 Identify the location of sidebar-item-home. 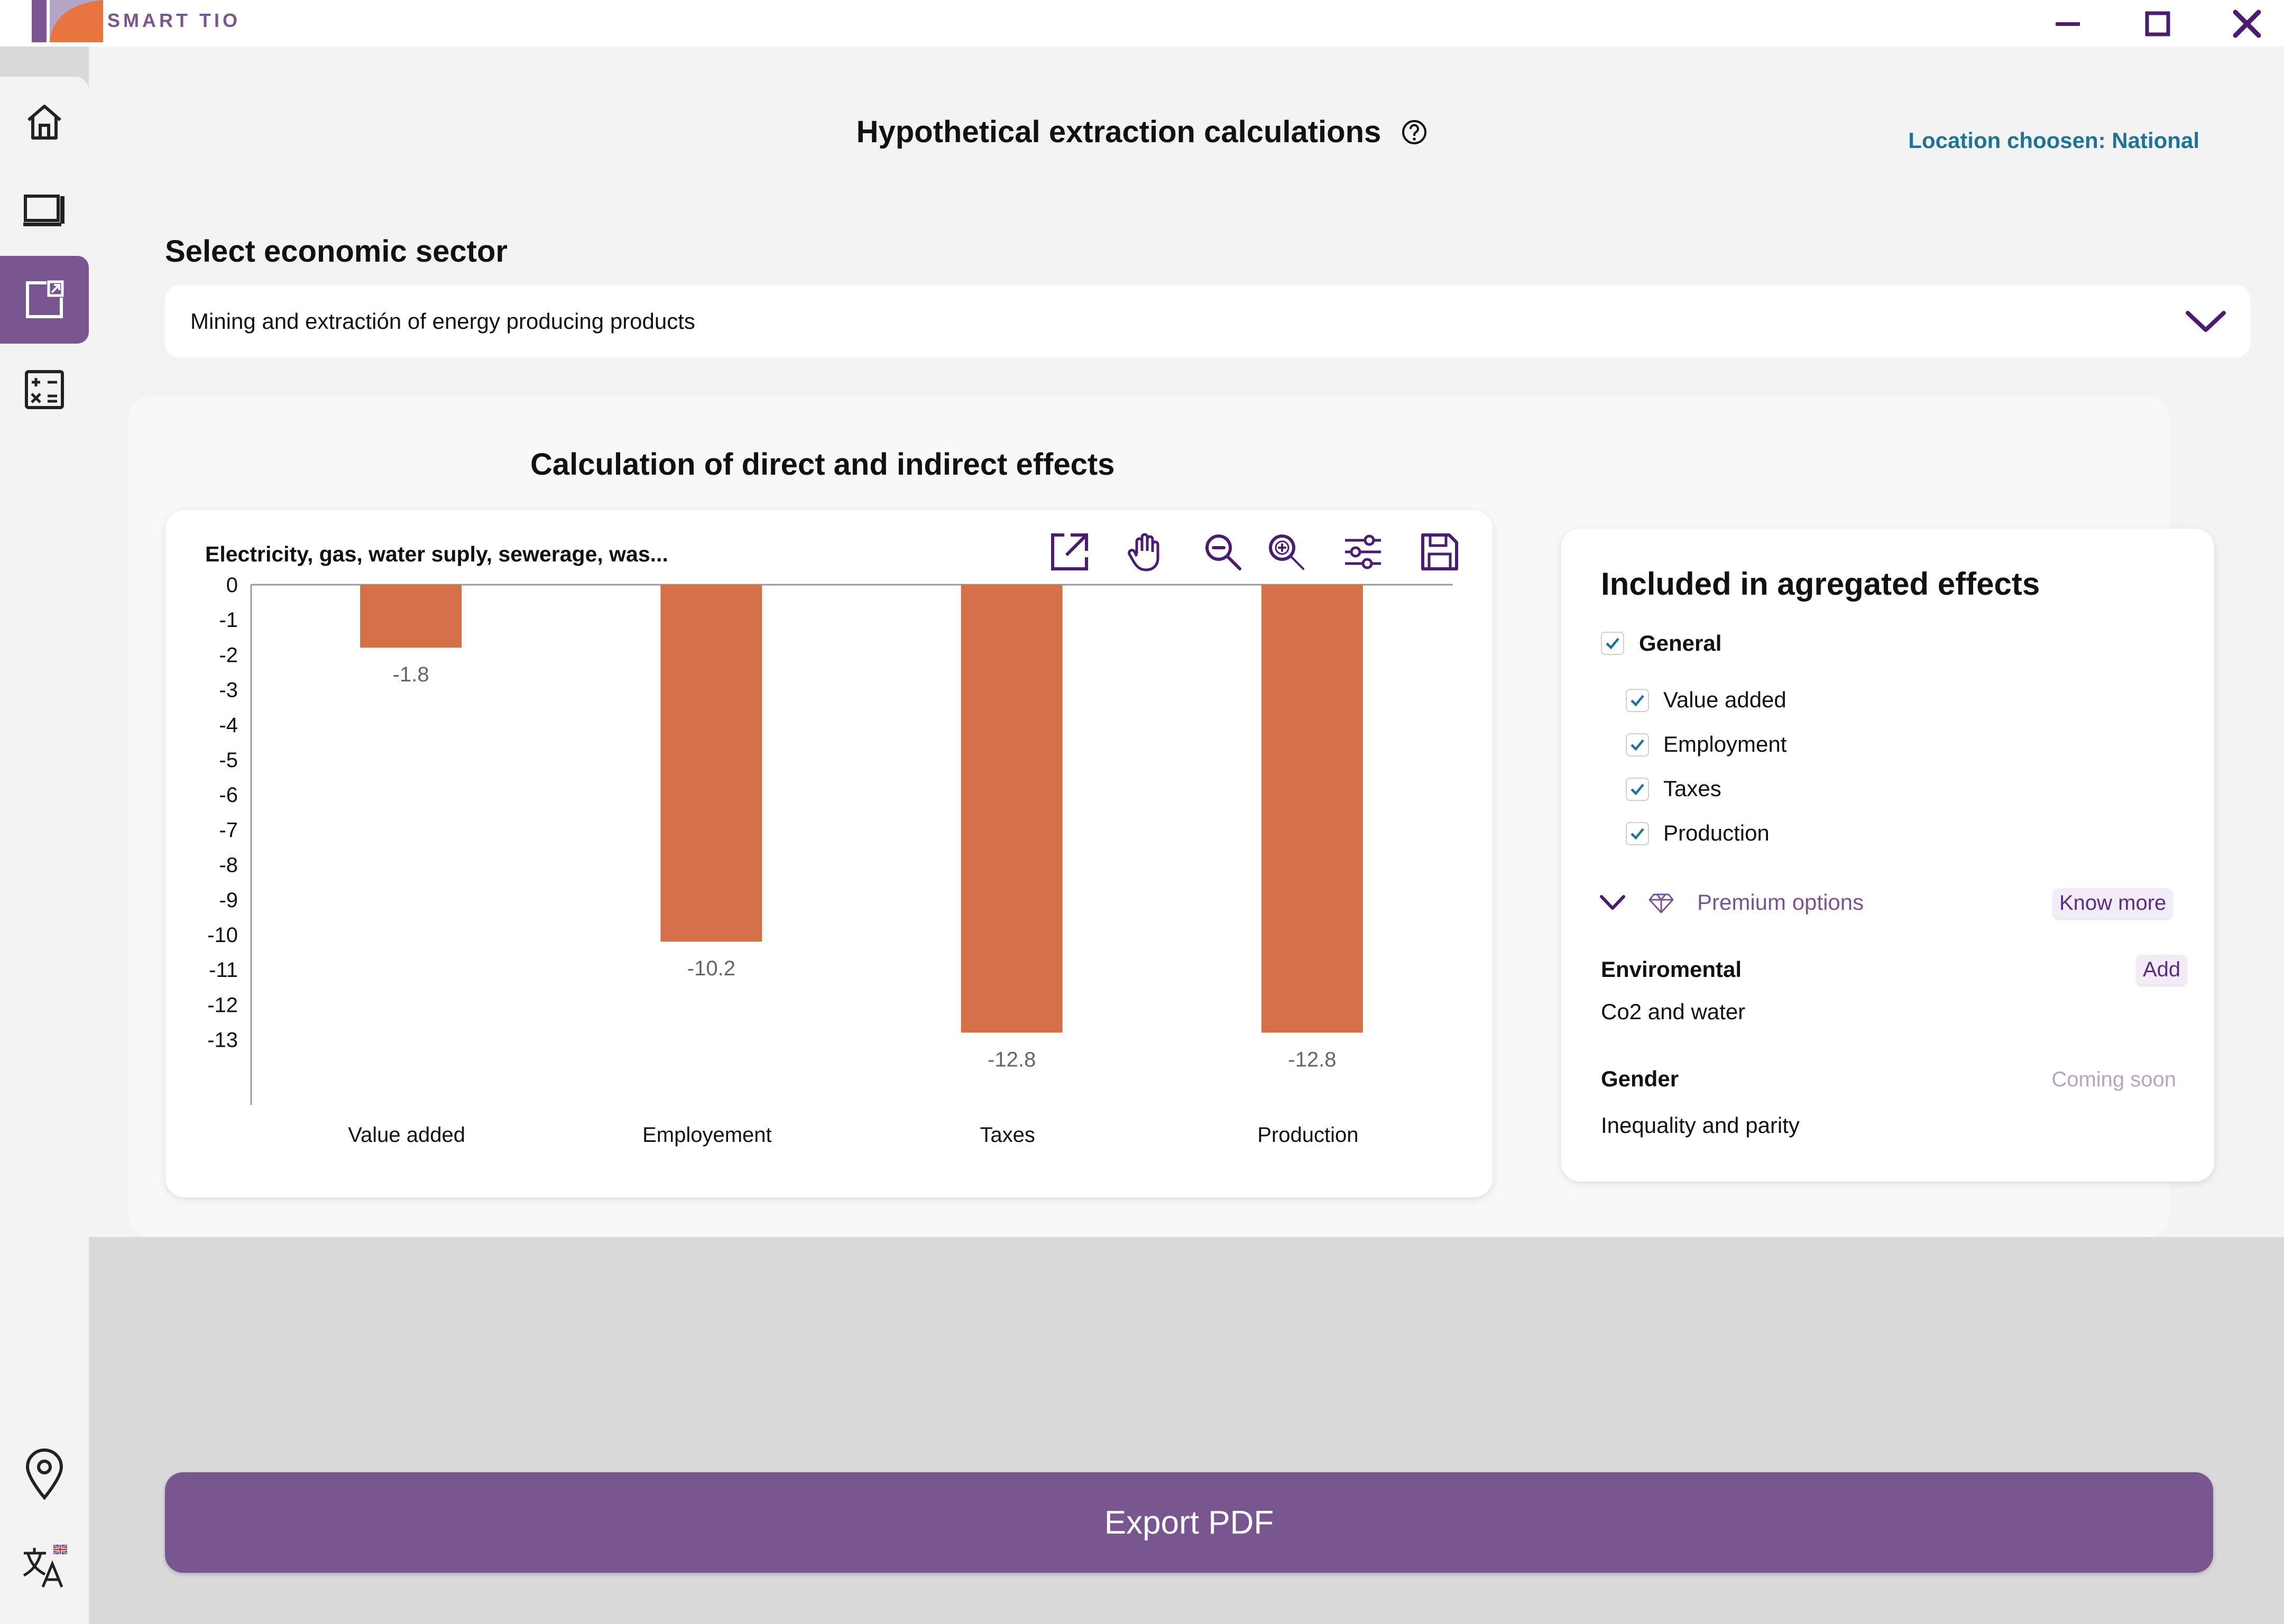
(44, 122).